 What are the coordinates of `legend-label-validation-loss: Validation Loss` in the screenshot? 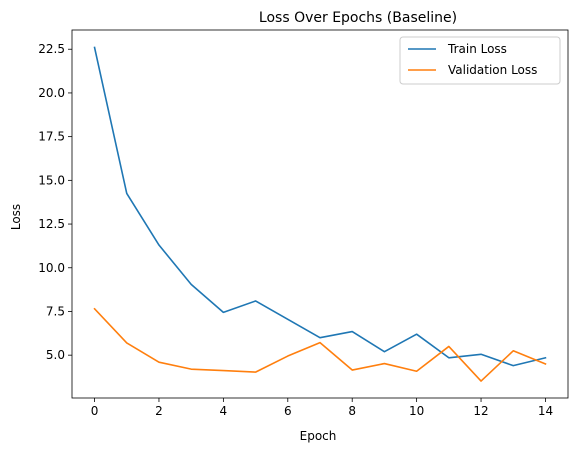 It's located at (492, 70).